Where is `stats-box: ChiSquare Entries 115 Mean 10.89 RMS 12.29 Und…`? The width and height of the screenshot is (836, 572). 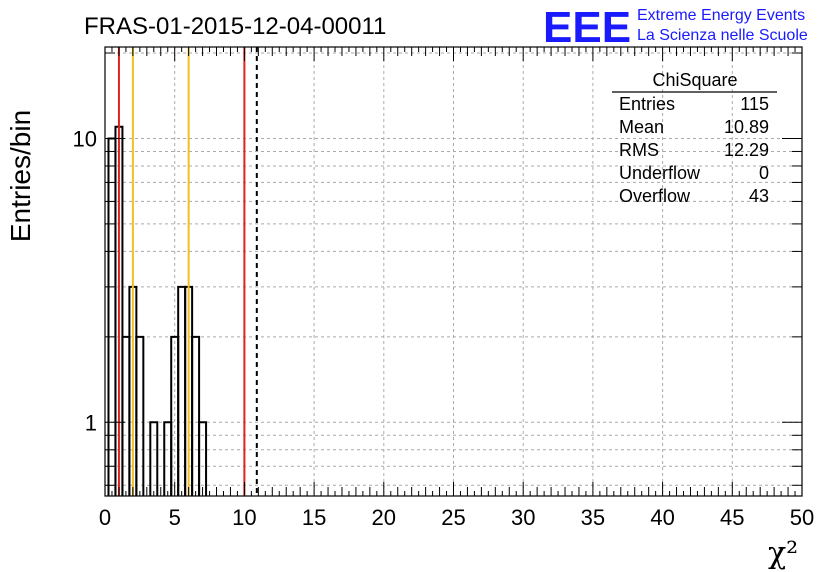 stats-box: ChiSquare Entries 115 Mean 10.89 RMS 12.29 Und… is located at coordinates (694, 138).